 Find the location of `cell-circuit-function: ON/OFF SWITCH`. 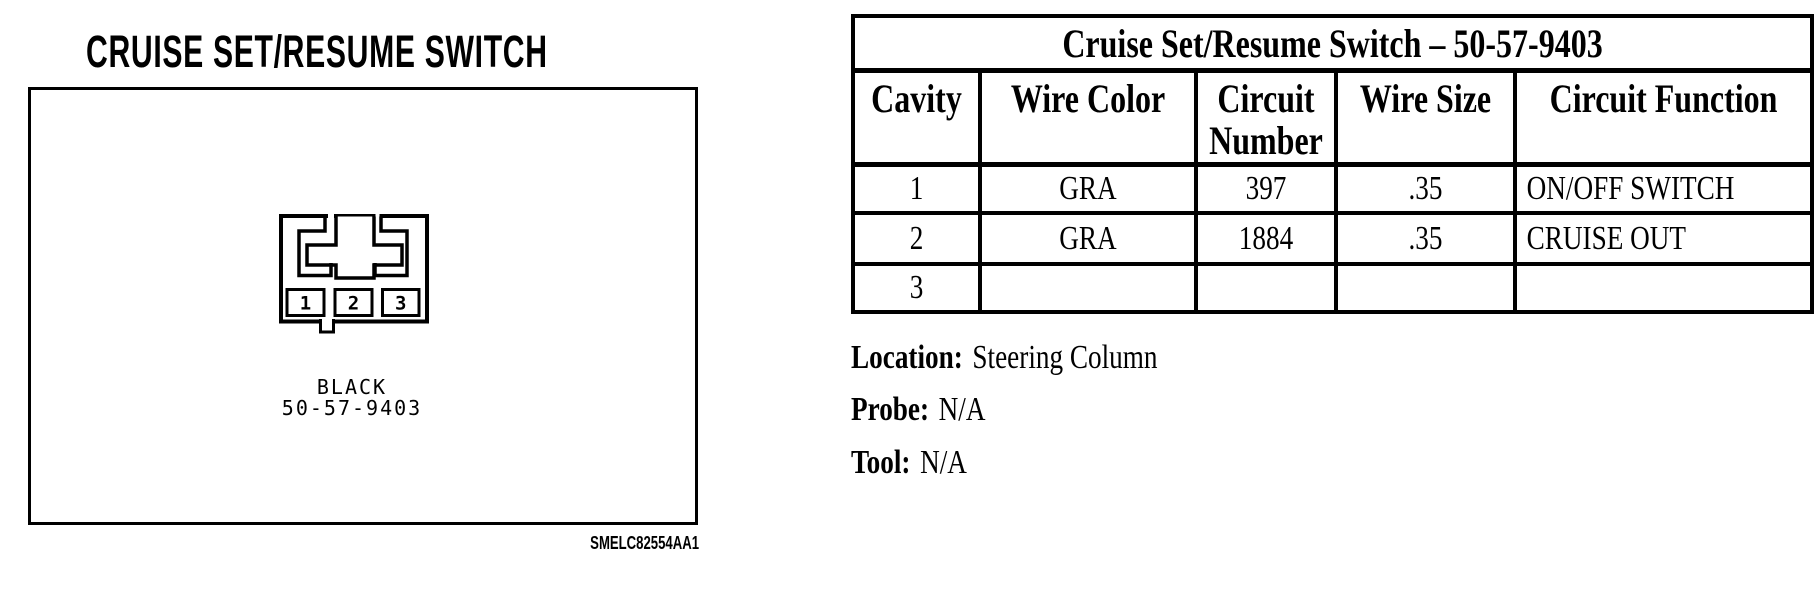

cell-circuit-function: ON/OFF SWITCH is located at coordinates (1630, 188).